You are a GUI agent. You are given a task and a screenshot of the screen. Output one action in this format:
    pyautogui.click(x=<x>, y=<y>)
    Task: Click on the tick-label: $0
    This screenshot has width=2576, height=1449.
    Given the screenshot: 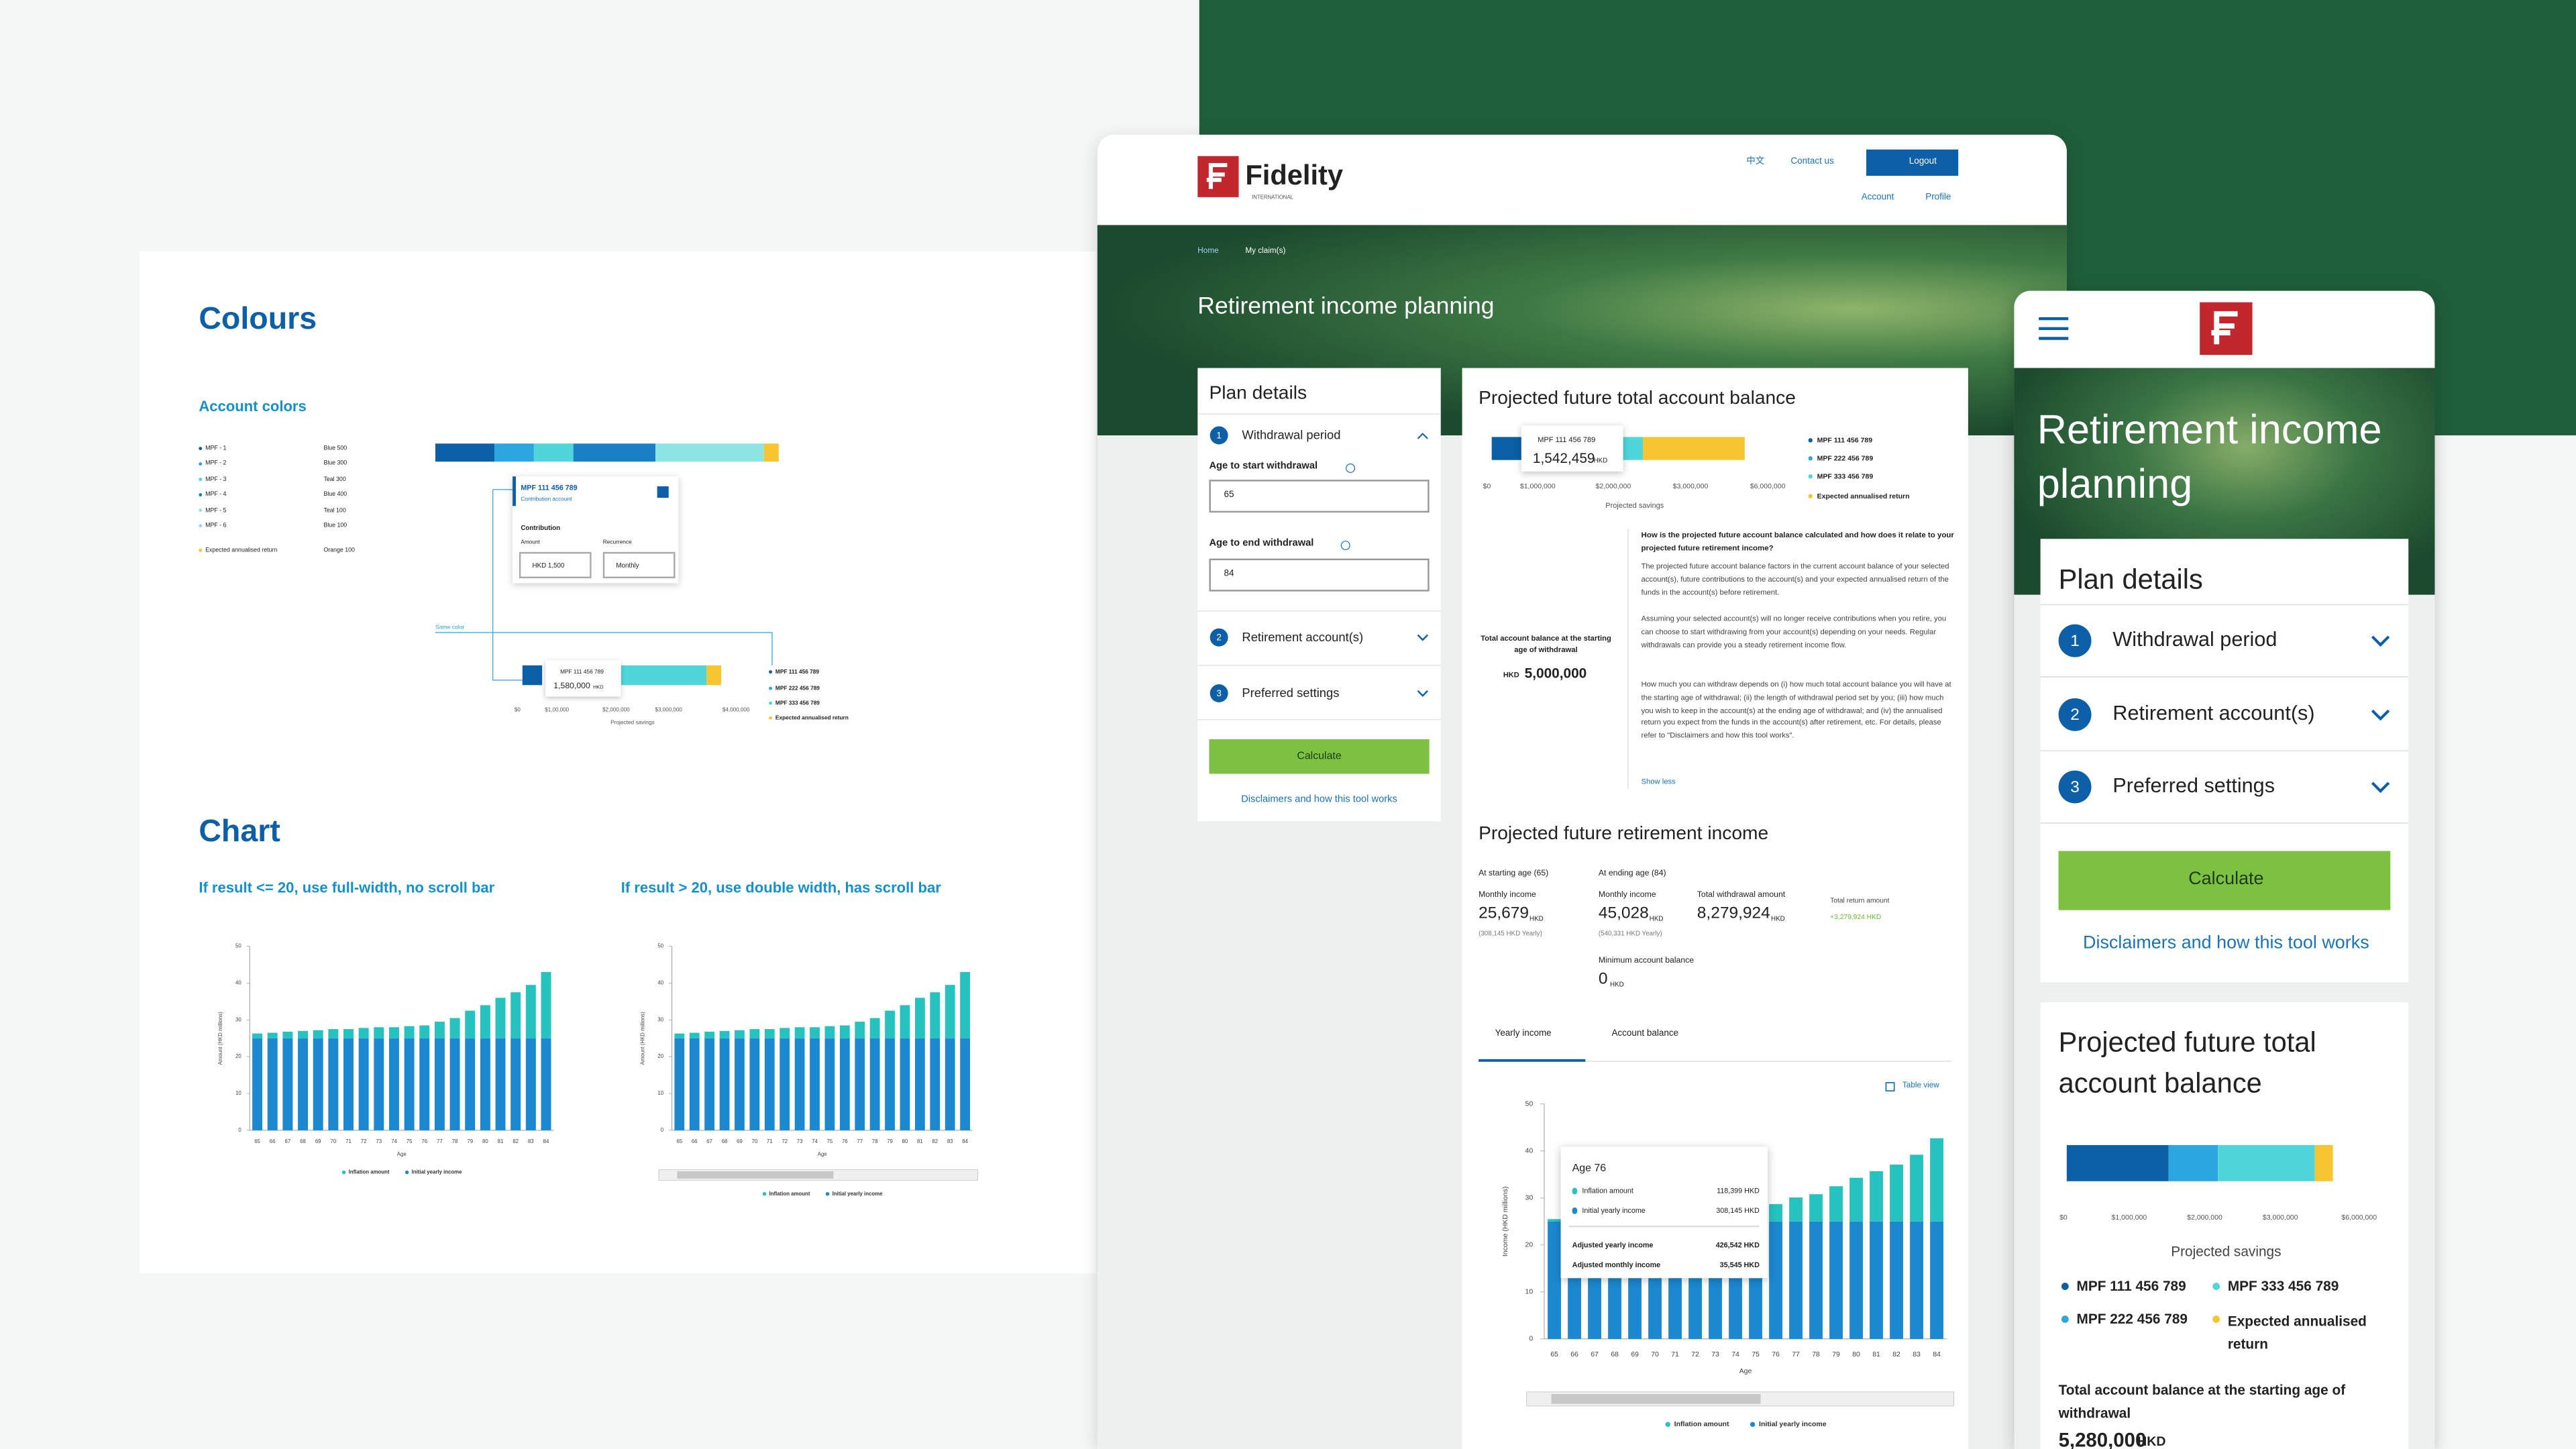 What is the action you would take?
    pyautogui.click(x=2063, y=1217)
    